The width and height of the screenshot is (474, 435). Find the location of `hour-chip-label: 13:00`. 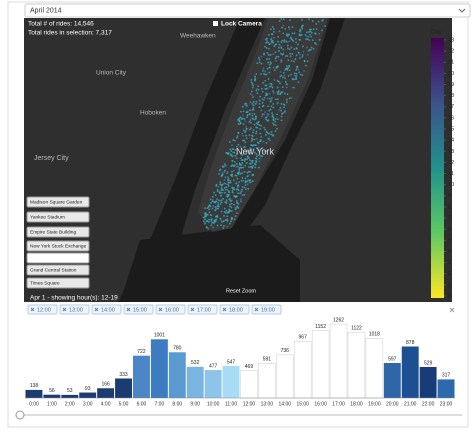

hour-chip-label: 13:00 is located at coordinates (76, 310).